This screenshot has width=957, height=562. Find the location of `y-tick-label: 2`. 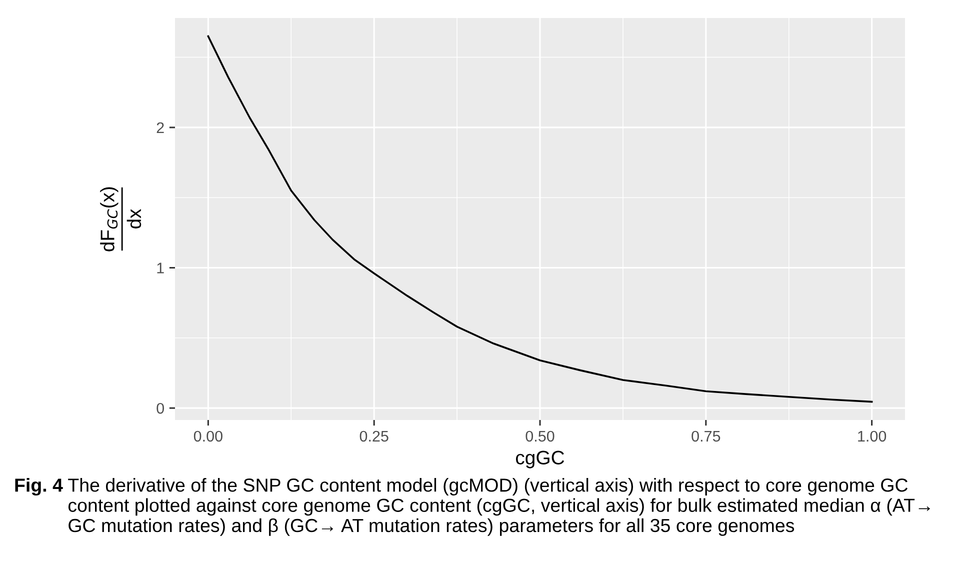

y-tick-label: 2 is located at coordinates (160, 127).